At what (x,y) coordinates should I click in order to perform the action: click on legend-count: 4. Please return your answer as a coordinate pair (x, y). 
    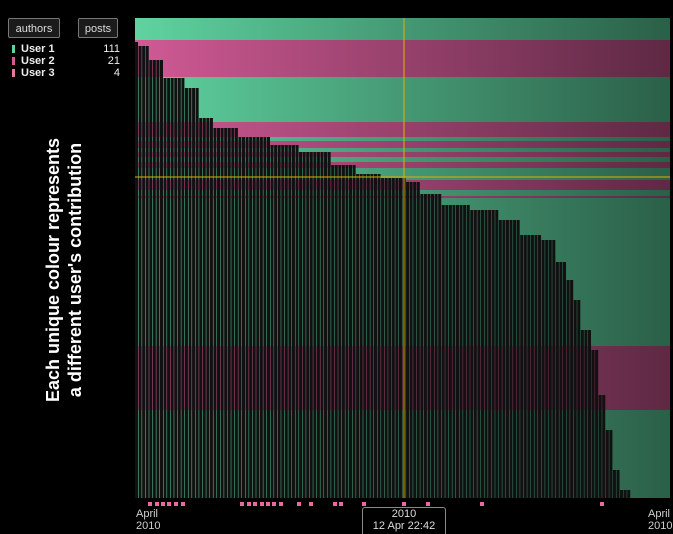
    Looking at the image, I should click on (116, 73).